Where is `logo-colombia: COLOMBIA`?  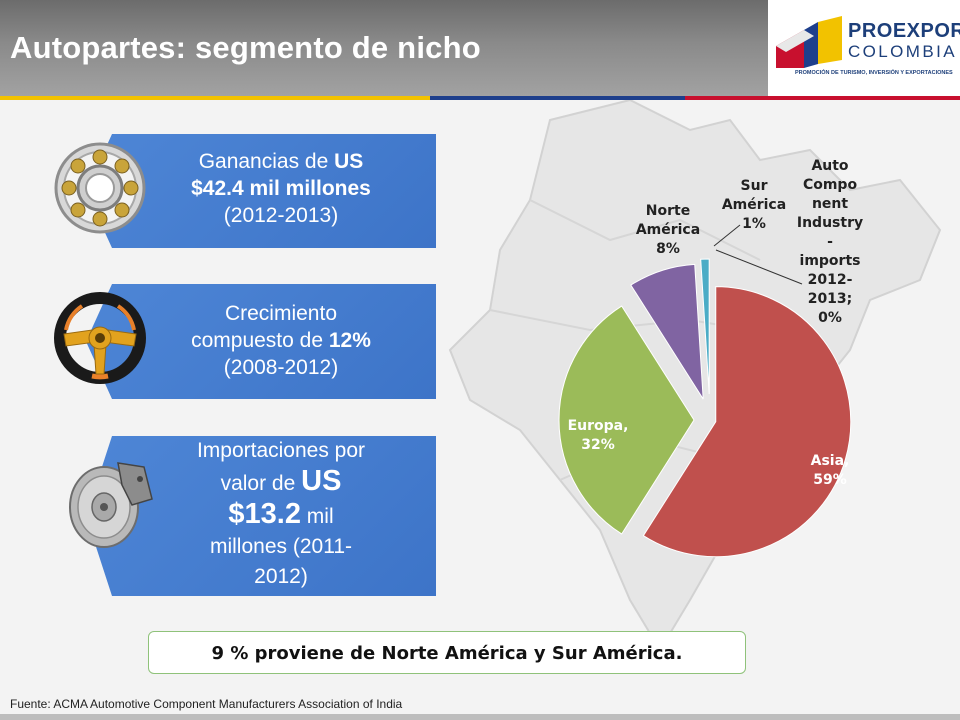
logo-colombia: COLOMBIA is located at coordinates (902, 52).